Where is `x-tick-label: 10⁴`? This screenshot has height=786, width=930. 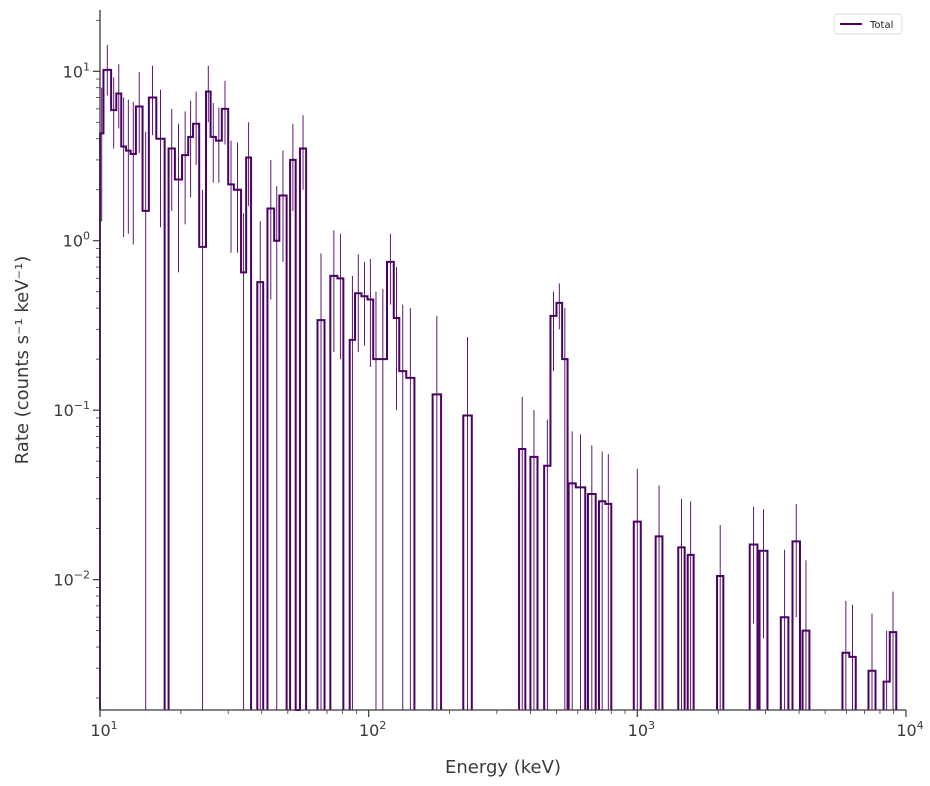
x-tick-label: 10⁴ is located at coordinates (909, 729).